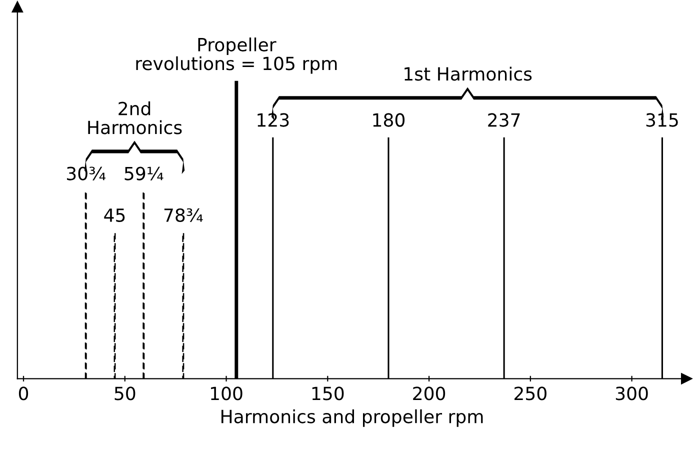 The height and width of the screenshot is (459, 697). I want to click on x-axis-title: Harmonics and propeller rpm, so click(352, 418).